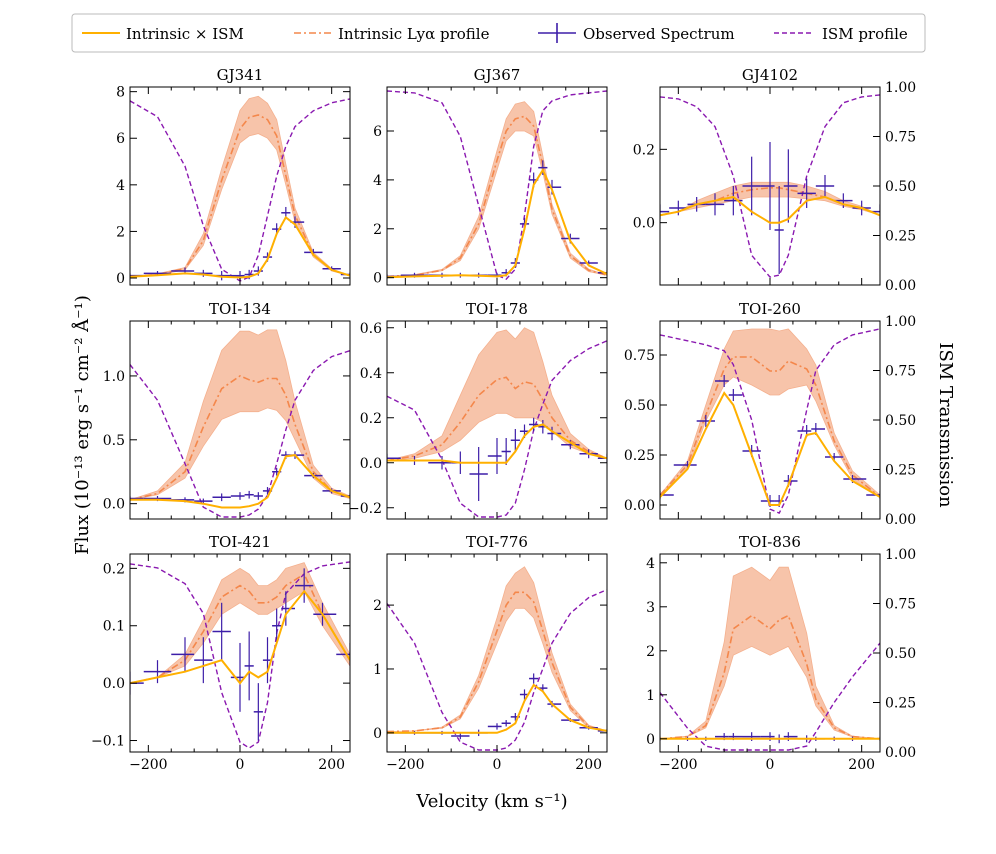  What do you see at coordinates (498, 33) in the screenshot?
I see `legend-frame` at bounding box center [498, 33].